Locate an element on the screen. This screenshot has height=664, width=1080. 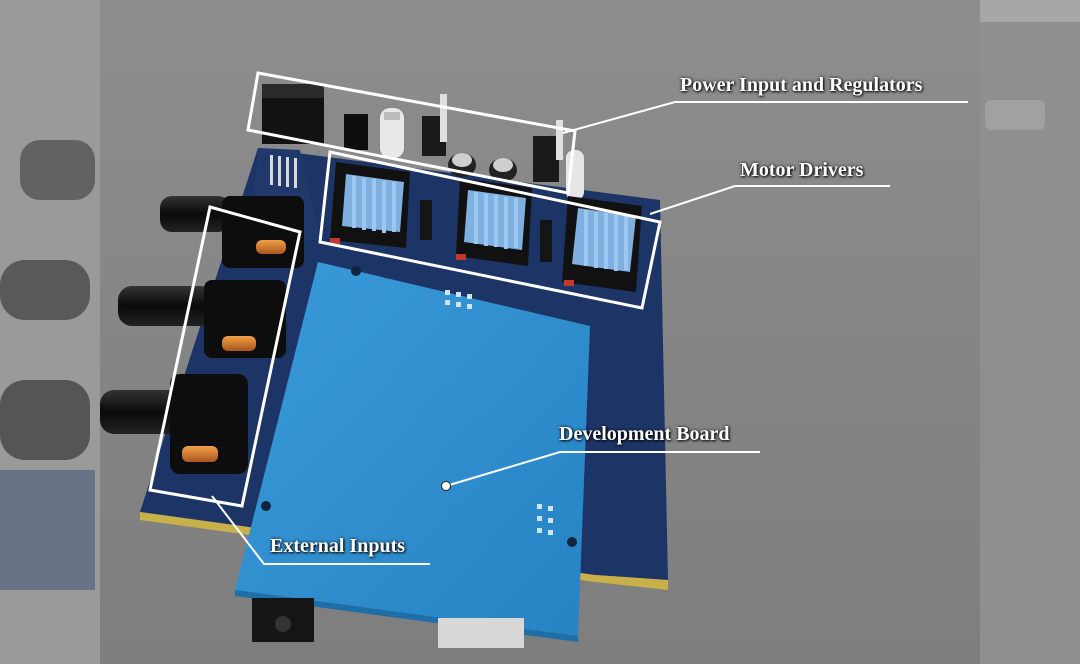
motor-leader is located at coordinates (769, 200).